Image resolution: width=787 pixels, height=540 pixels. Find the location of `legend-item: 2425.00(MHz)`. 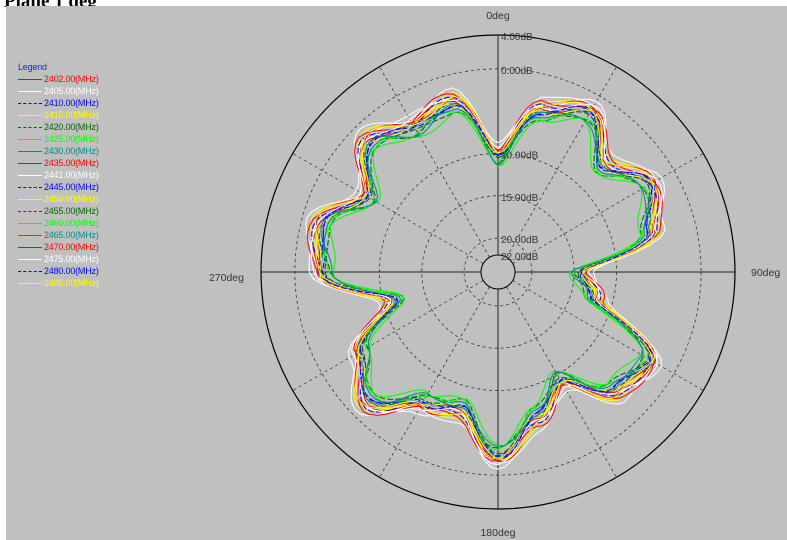

legend-item: 2425.00(MHz) is located at coordinates (58, 139).